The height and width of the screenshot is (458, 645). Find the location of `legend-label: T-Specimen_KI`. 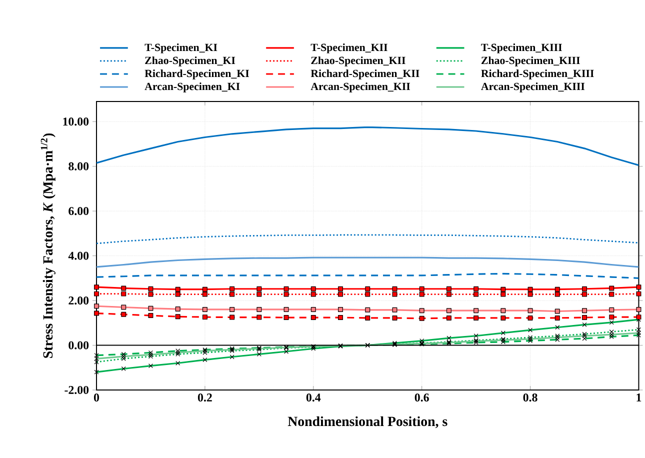

legend-label: T-Specimen_KI is located at coordinates (181, 49).